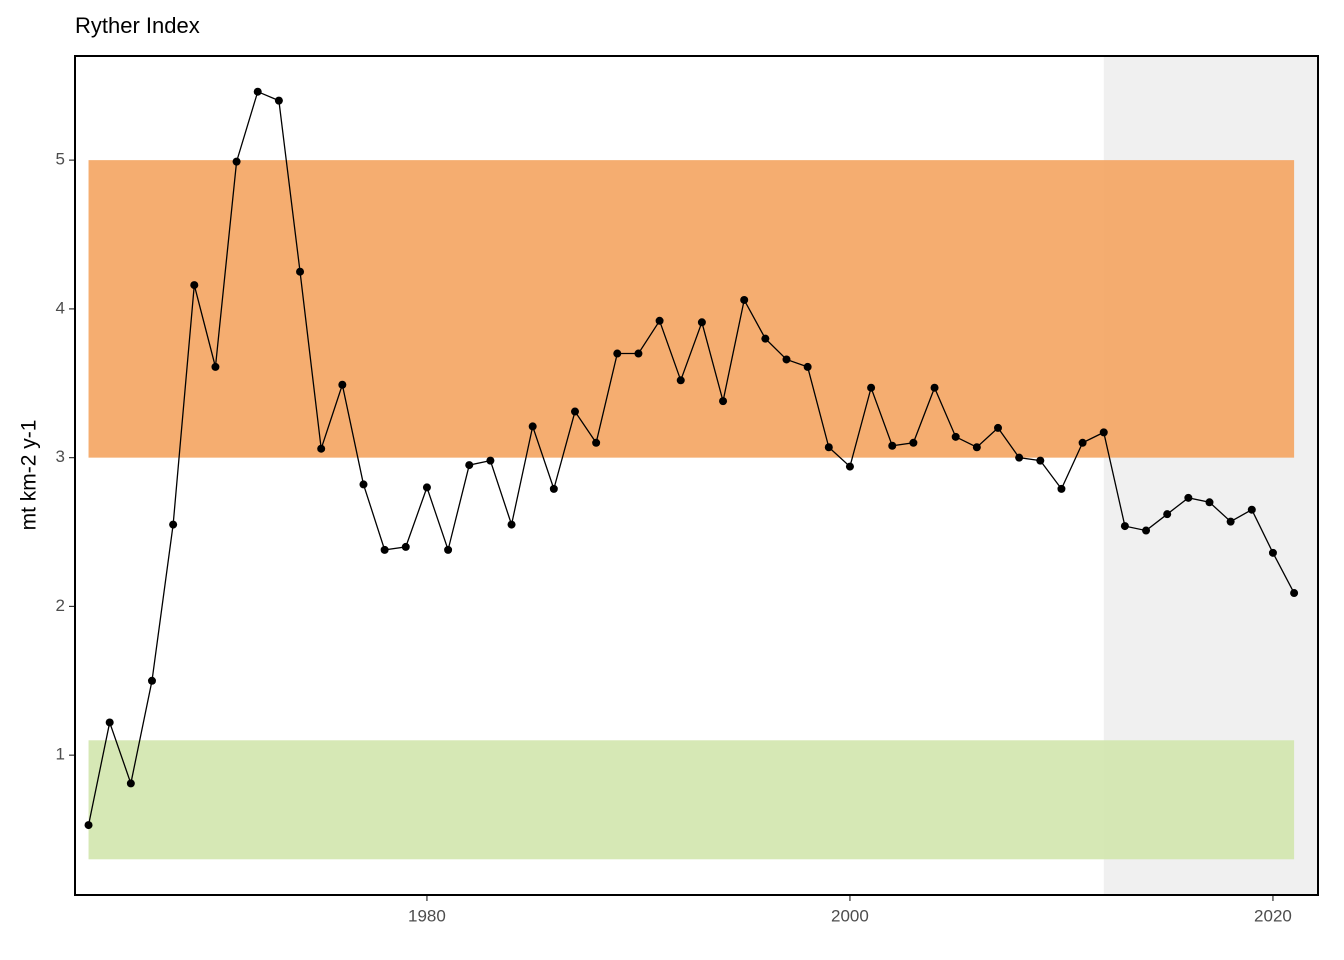 This screenshot has height=960, width=1344. Describe the element at coordinates (691, 800) in the screenshot. I see `band` at that location.